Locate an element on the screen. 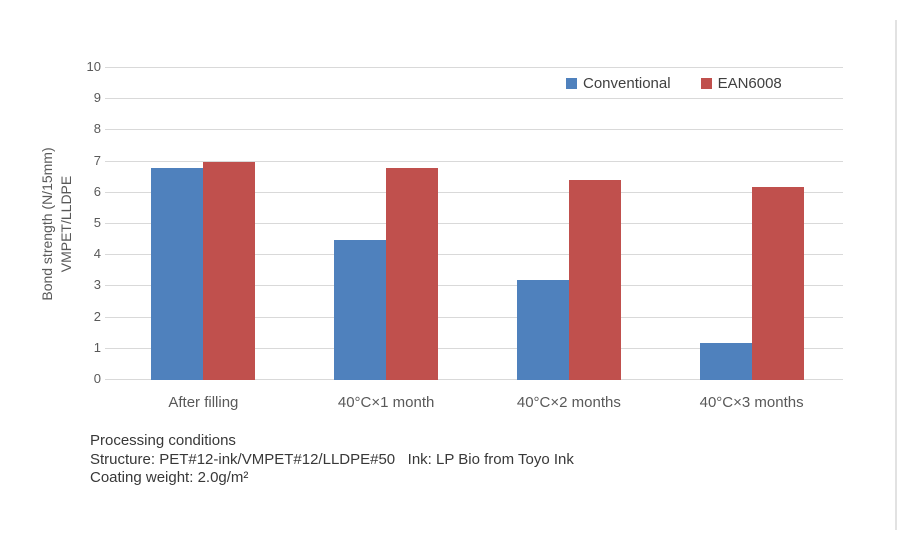 The height and width of the screenshot is (550, 900). legend-label-ean6008: EAN6008 is located at coordinates (749, 83).